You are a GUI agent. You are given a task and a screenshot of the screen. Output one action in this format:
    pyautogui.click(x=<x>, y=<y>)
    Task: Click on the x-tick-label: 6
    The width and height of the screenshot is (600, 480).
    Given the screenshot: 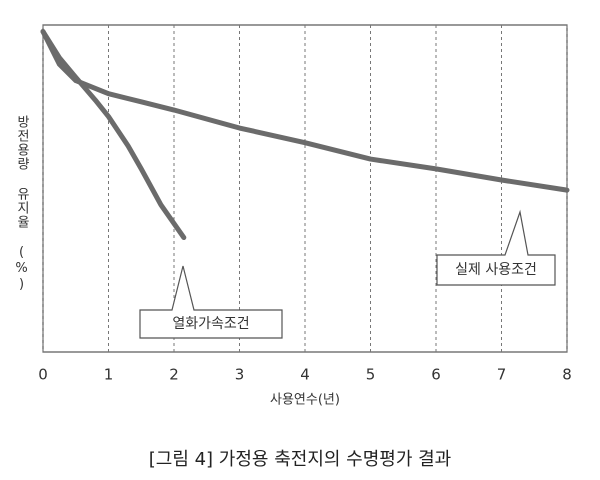 What is the action you would take?
    pyautogui.click(x=436, y=375)
    